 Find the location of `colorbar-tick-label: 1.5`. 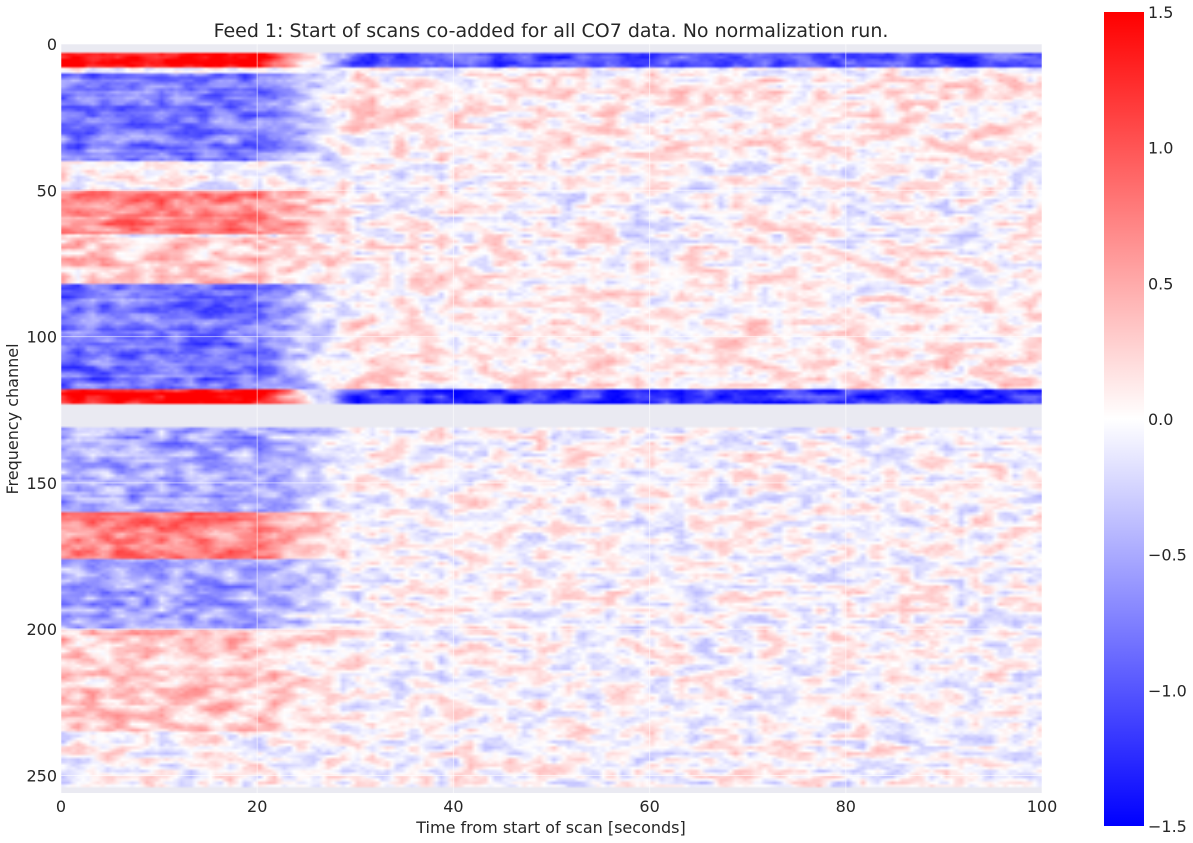

colorbar-tick-label: 1.5 is located at coordinates (1160, 12).